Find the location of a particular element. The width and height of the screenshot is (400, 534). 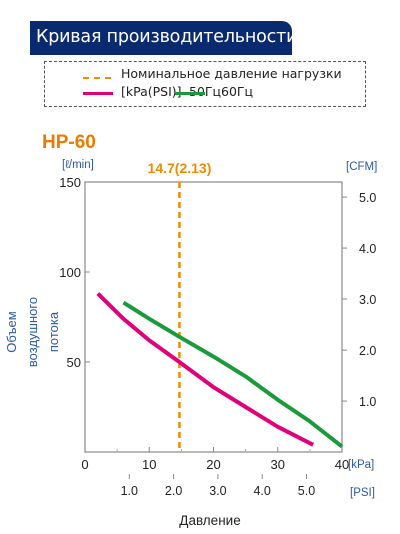

x-tick-label: 30 is located at coordinates (278, 464).